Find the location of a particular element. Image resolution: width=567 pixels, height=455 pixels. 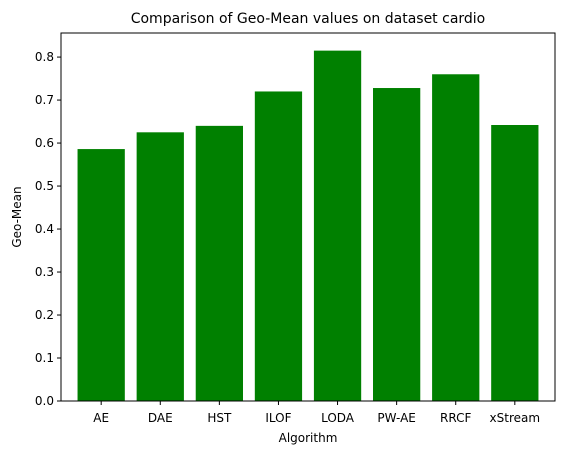

y-tick-label: 0.0 is located at coordinates (44, 401).